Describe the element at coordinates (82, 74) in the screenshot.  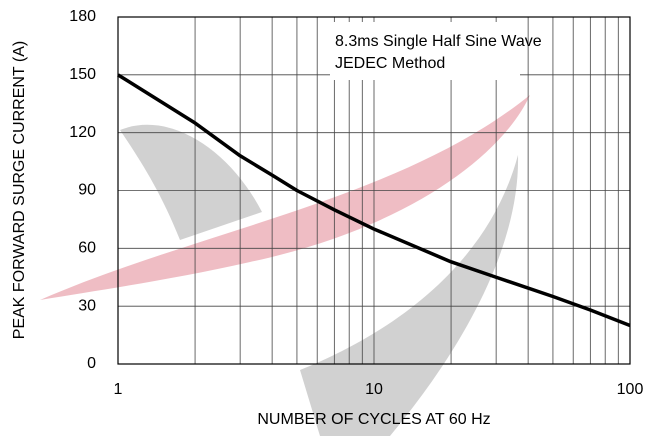
I see `y-tick-label: 150` at that location.